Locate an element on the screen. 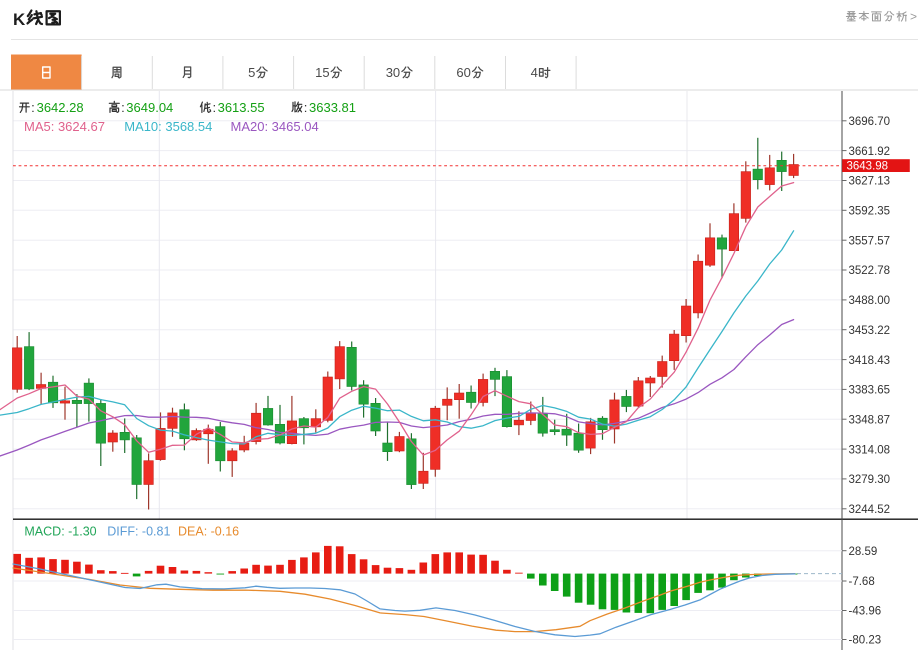  svg-text: 3418.43 is located at coordinates (870, 361).